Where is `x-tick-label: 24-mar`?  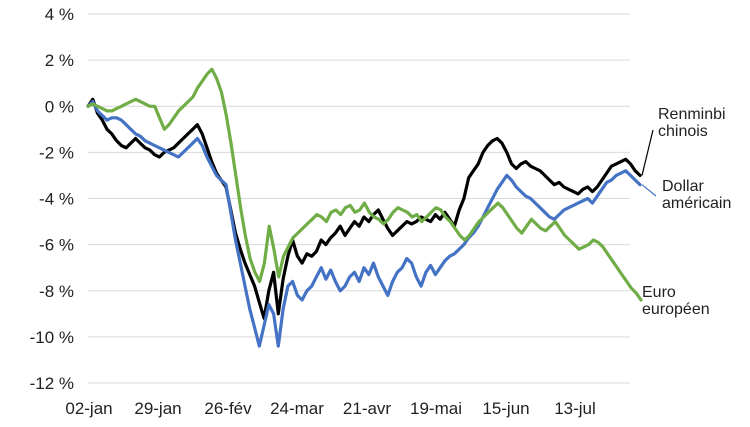 x-tick-label: 24-mar is located at coordinates (297, 408).